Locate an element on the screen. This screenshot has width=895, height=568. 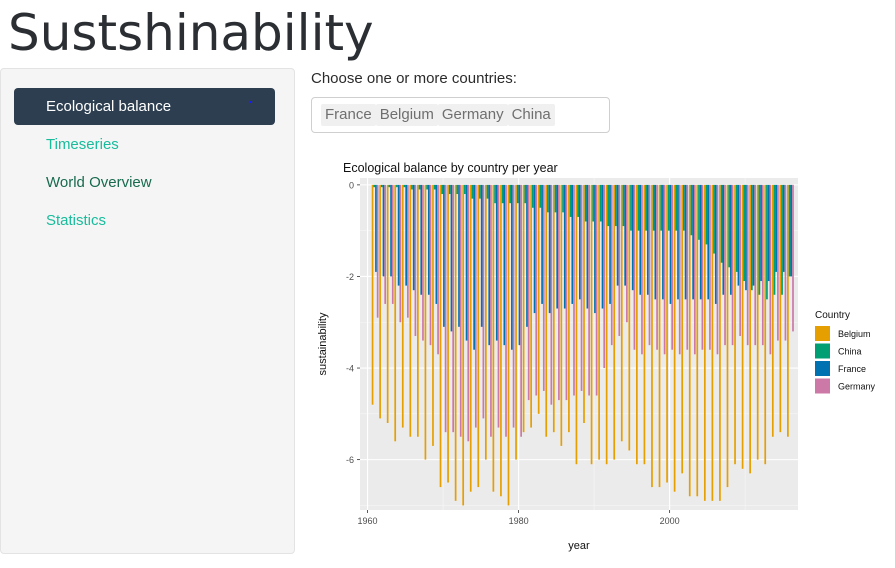
country-chip-france: France is located at coordinates (348, 115).